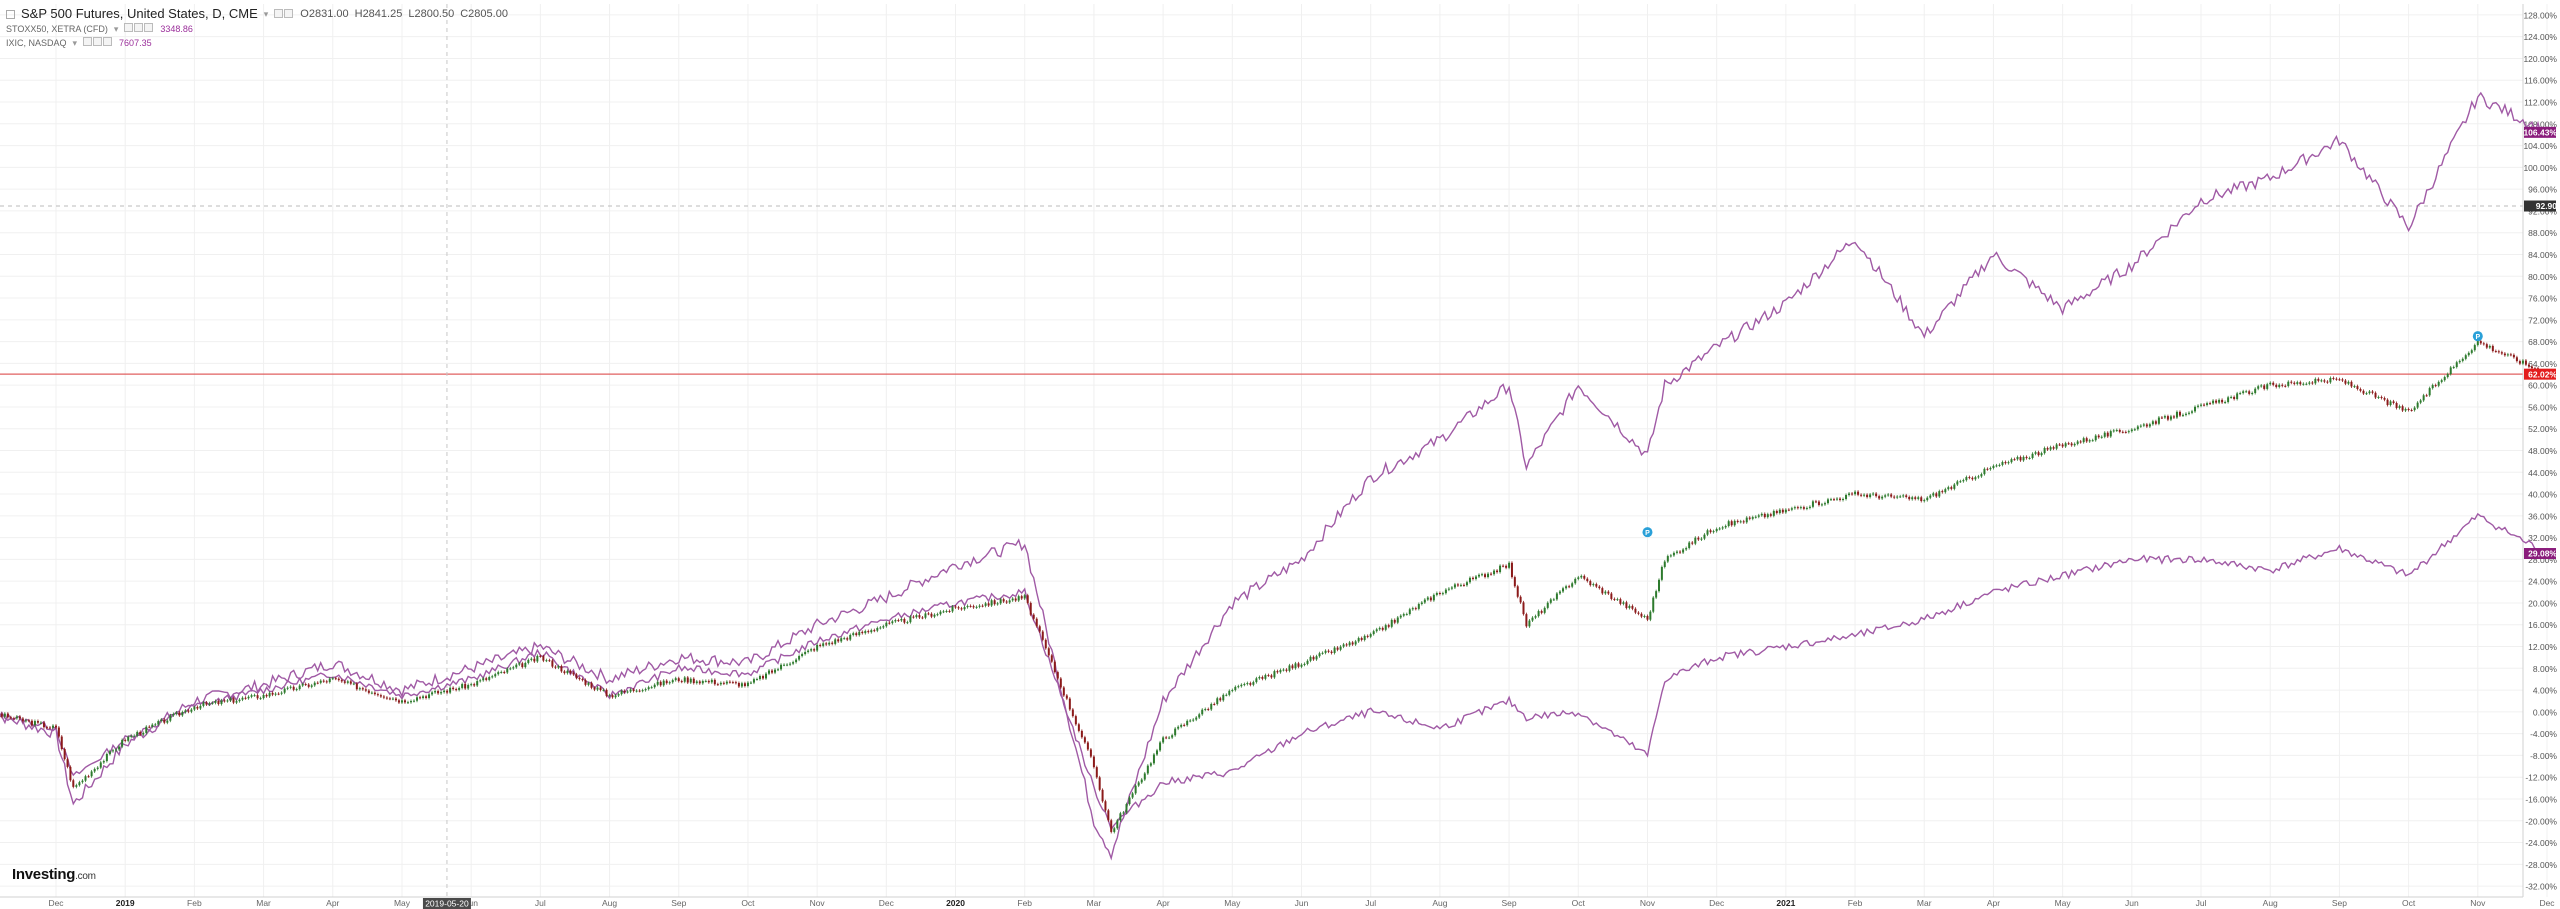 This screenshot has height=909, width=2560. I want to click on y-tick-label: 32.00%, so click(2542, 538).